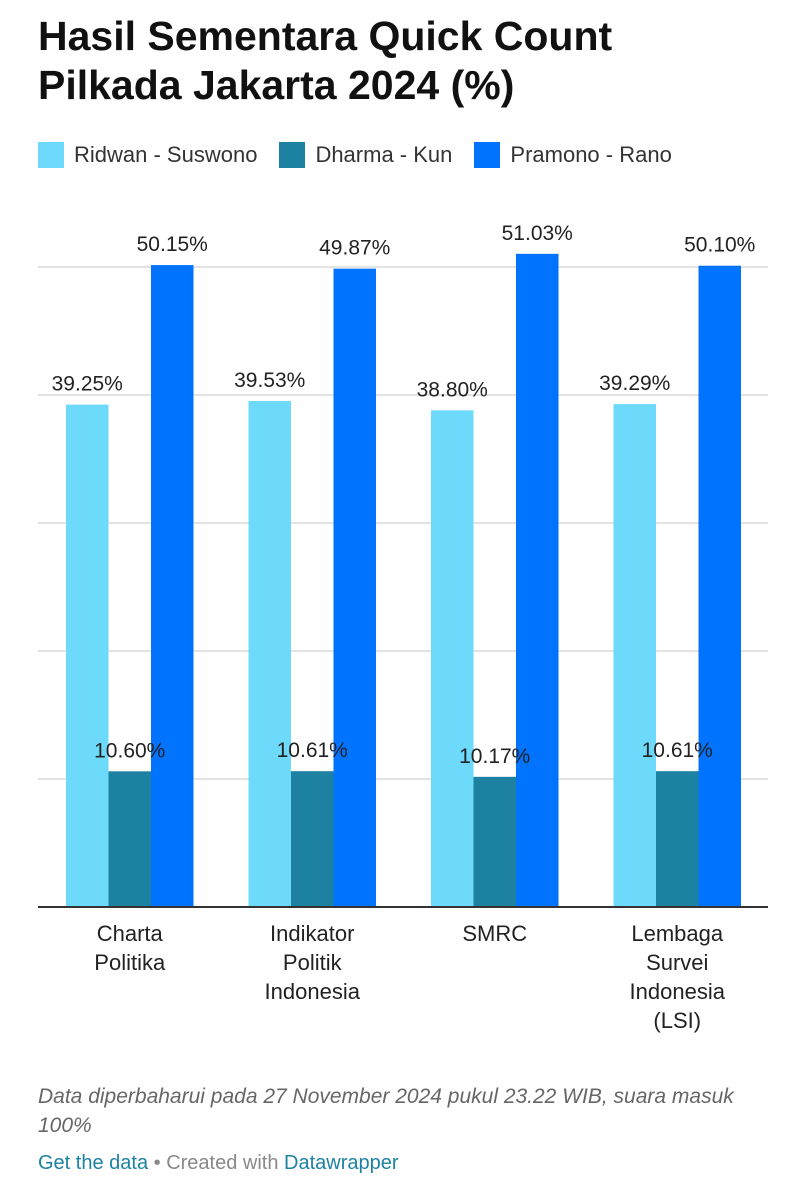 This screenshot has height=1200, width=805. What do you see at coordinates (591, 154) in the screenshot?
I see `legend-label-pramono: Pramono - Rano` at bounding box center [591, 154].